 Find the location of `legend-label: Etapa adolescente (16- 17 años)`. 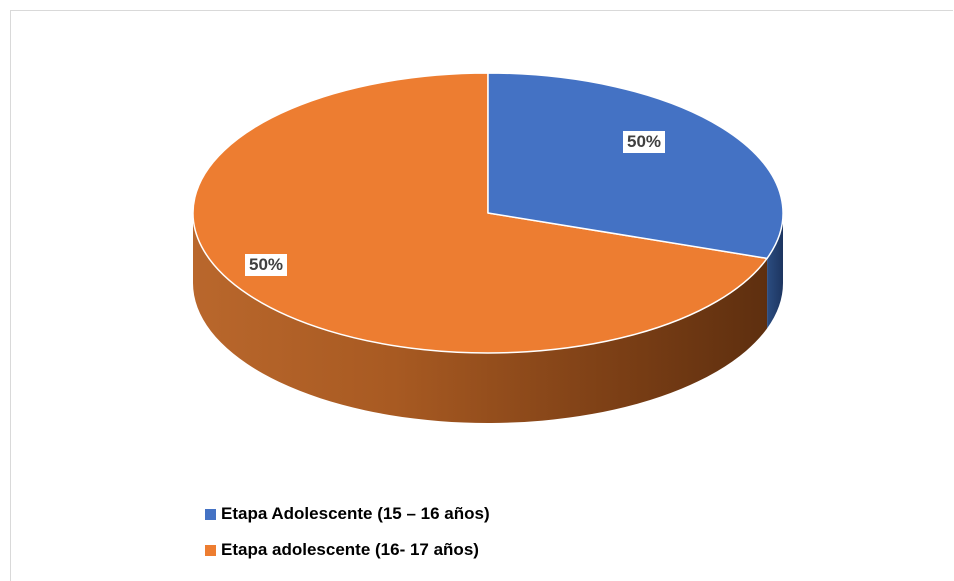

legend-label: Etapa adolescente (16- 17 años) is located at coordinates (350, 549).